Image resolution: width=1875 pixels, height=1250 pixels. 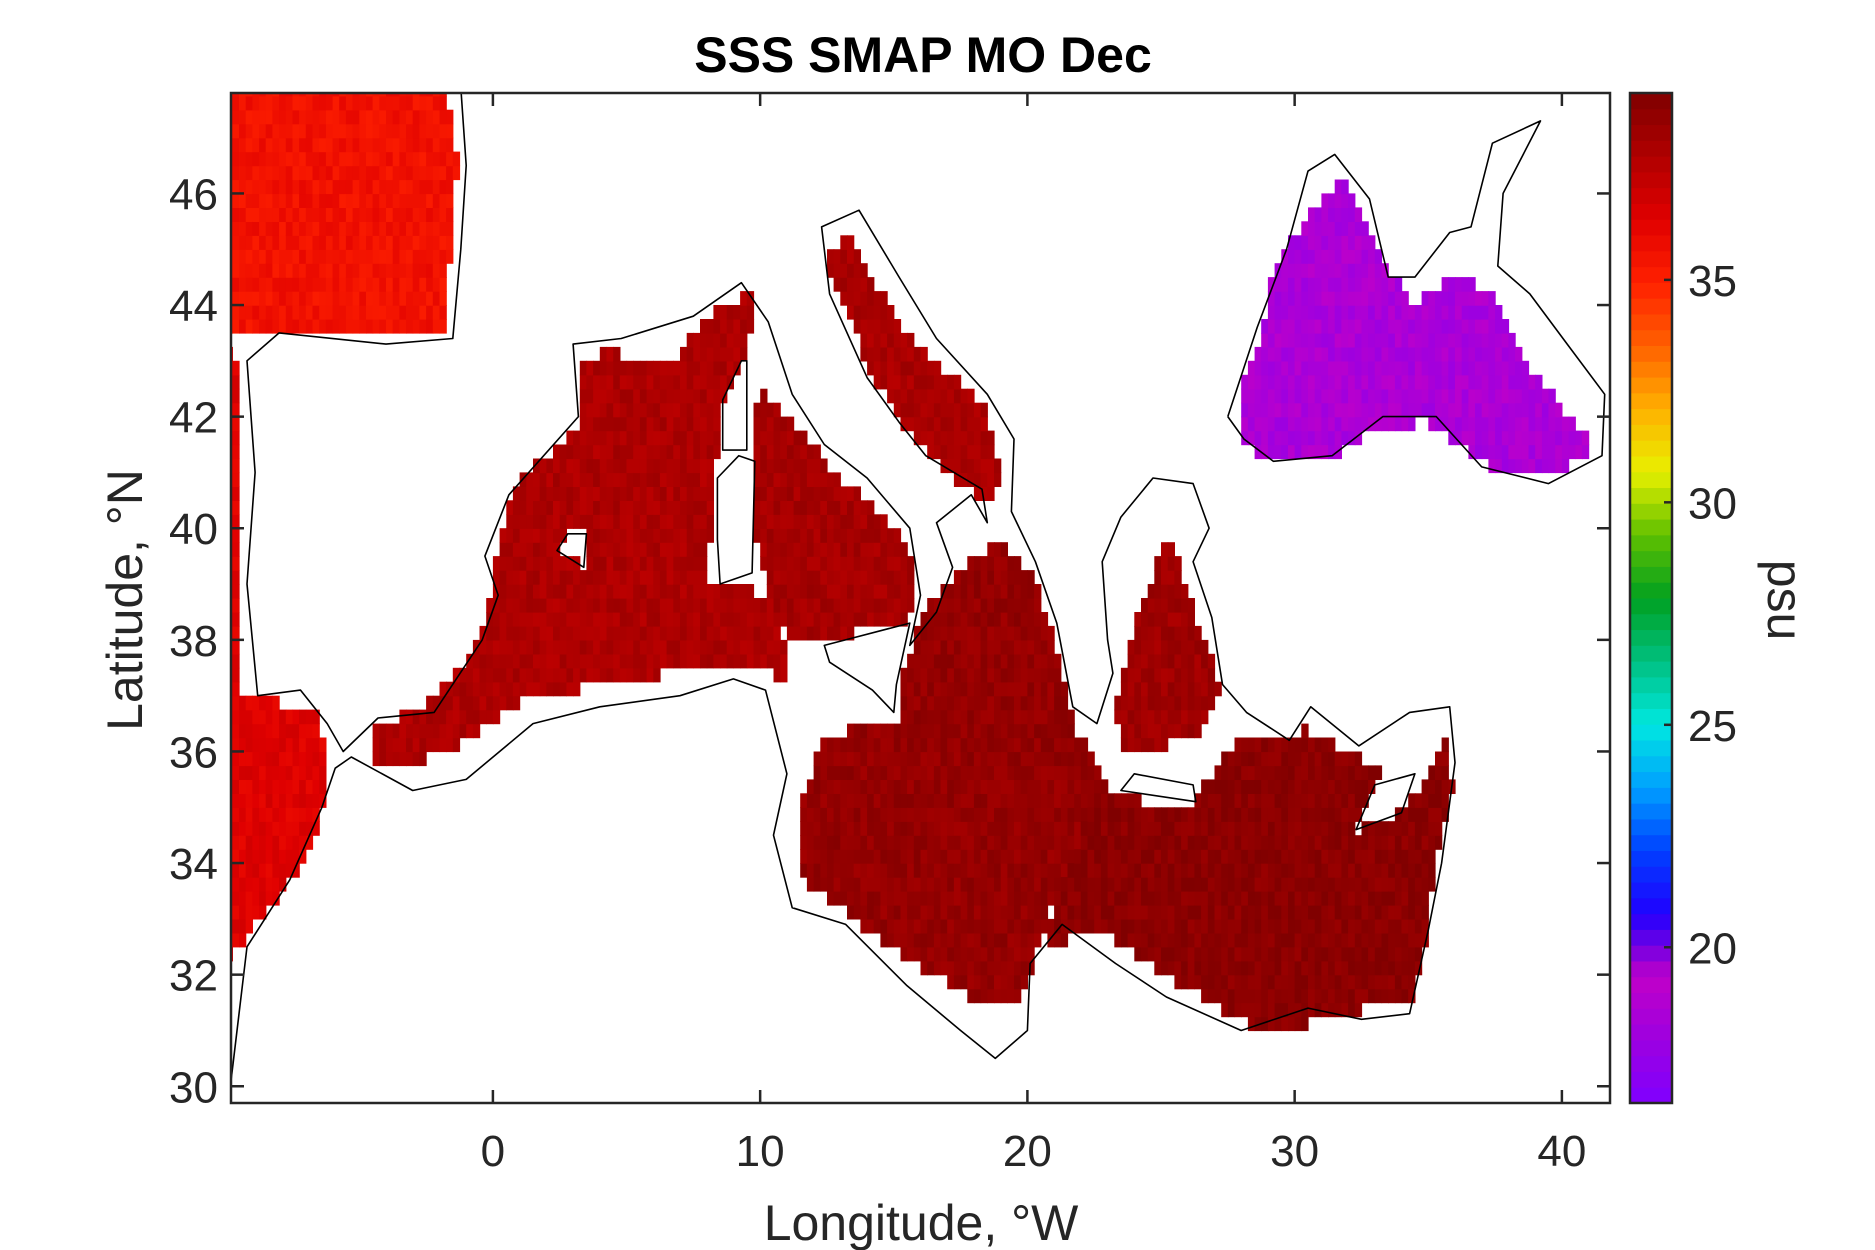 What do you see at coordinates (1712, 948) in the screenshot?
I see `colorbar-tick-label: 20` at bounding box center [1712, 948].